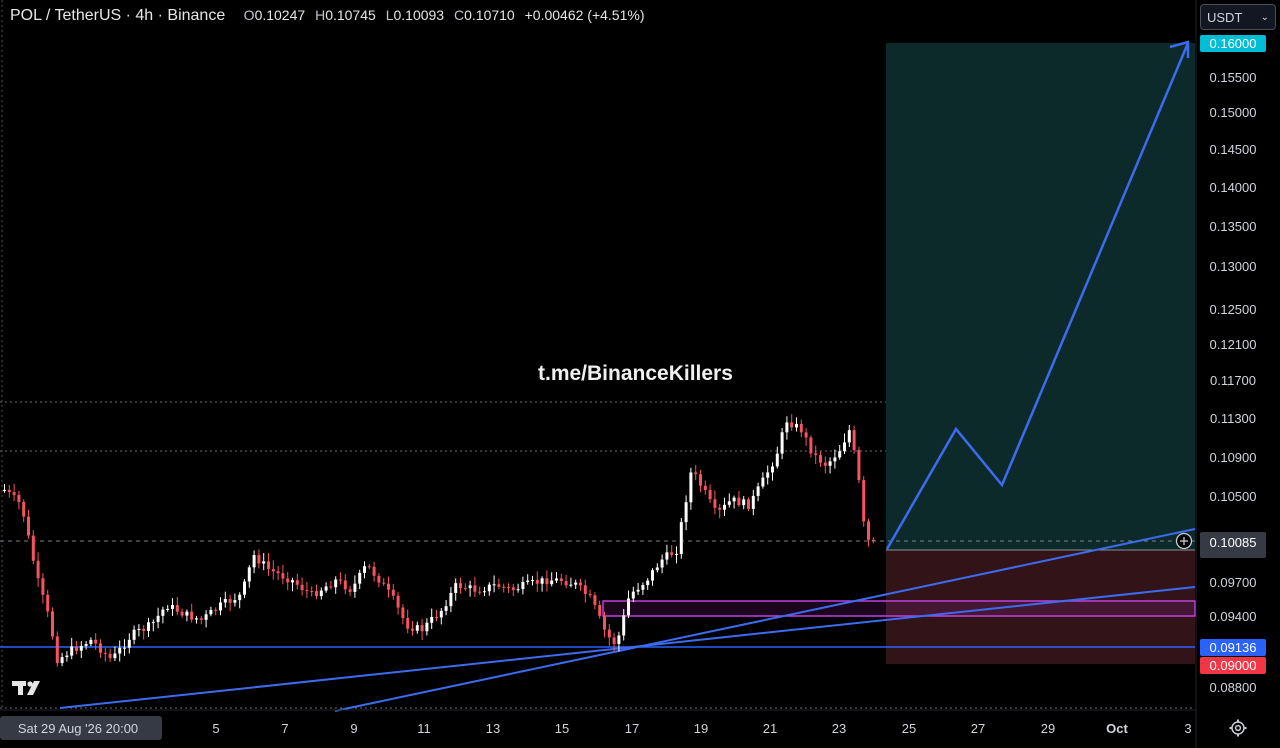 This screenshot has width=1280, height=748. I want to click on target-price-label: 0.16000, so click(1233, 43).